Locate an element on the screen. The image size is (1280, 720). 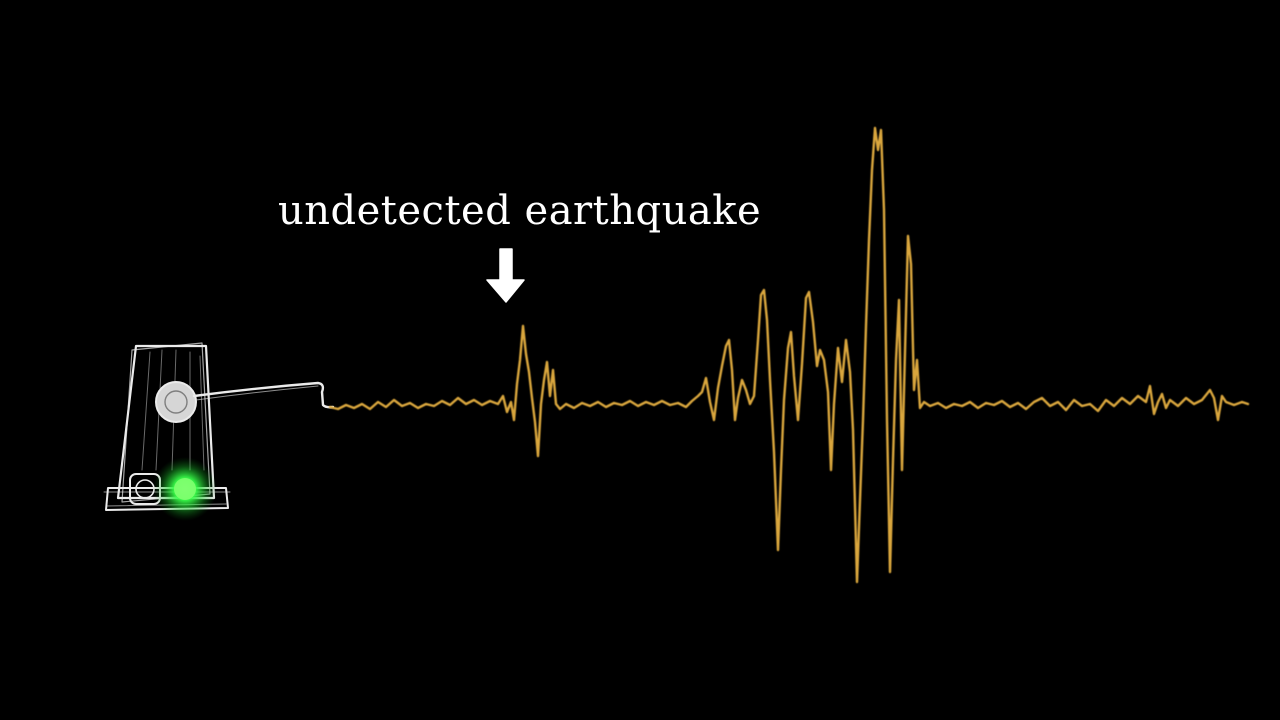
green-indicator-light-icon is located at coordinates (185, 489).